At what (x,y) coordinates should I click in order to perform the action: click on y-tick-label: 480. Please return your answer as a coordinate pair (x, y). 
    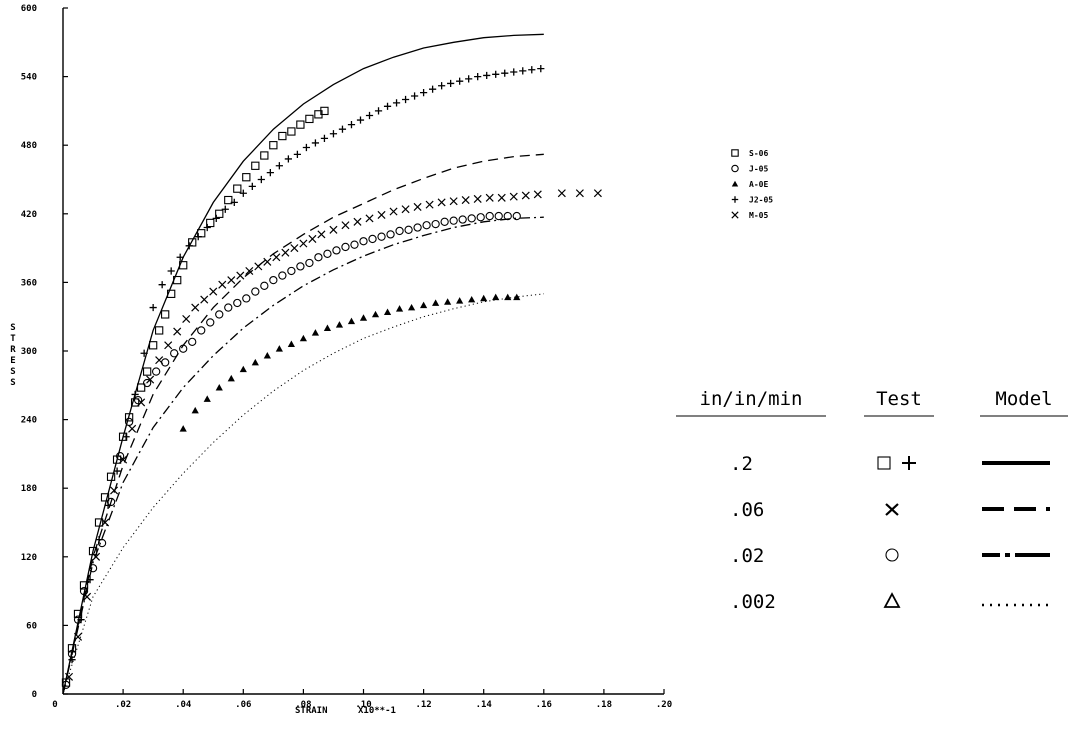
    Looking at the image, I should click on (29, 146).